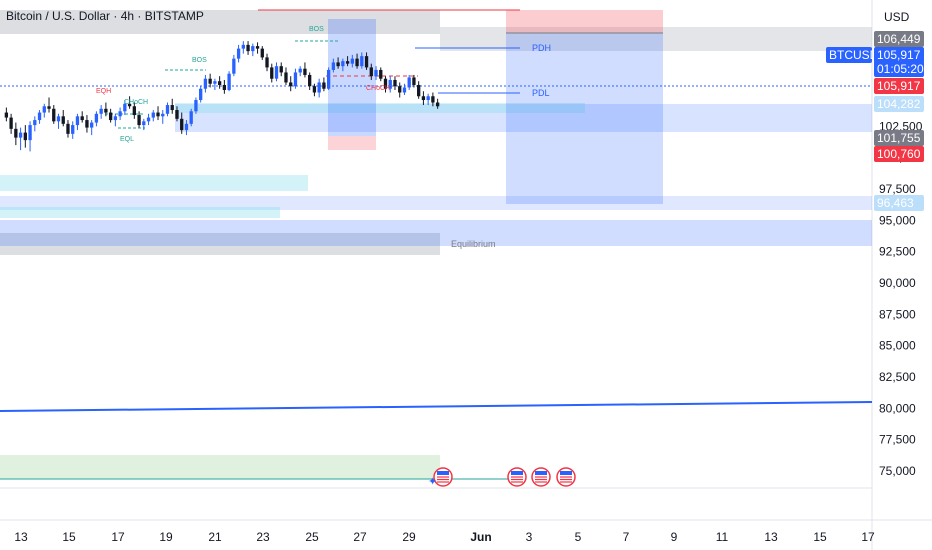  I want to click on price-tick-label: 80,000, so click(897, 408).